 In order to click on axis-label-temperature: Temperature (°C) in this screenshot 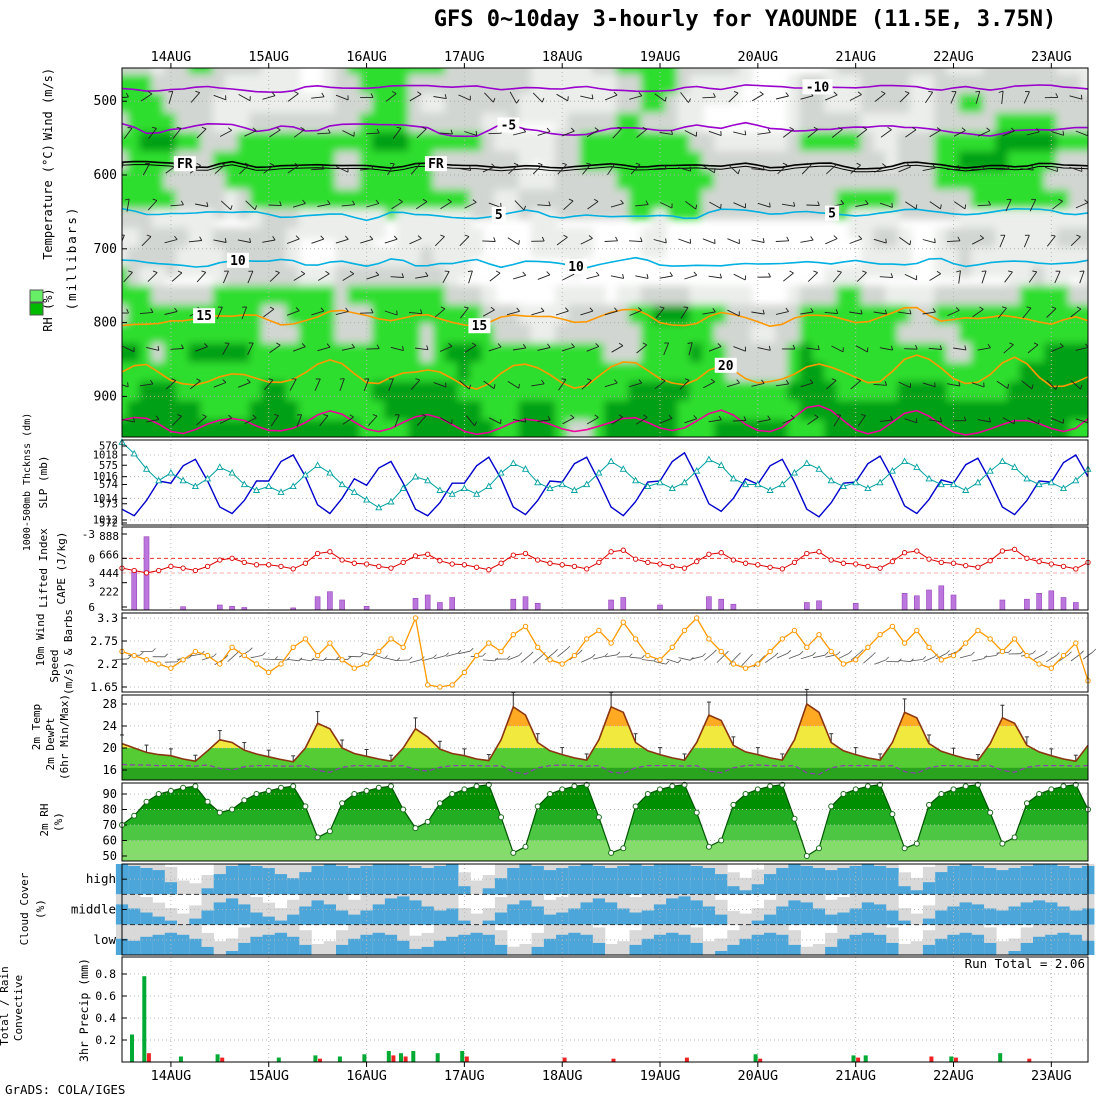, I will do `click(48, 202)`.